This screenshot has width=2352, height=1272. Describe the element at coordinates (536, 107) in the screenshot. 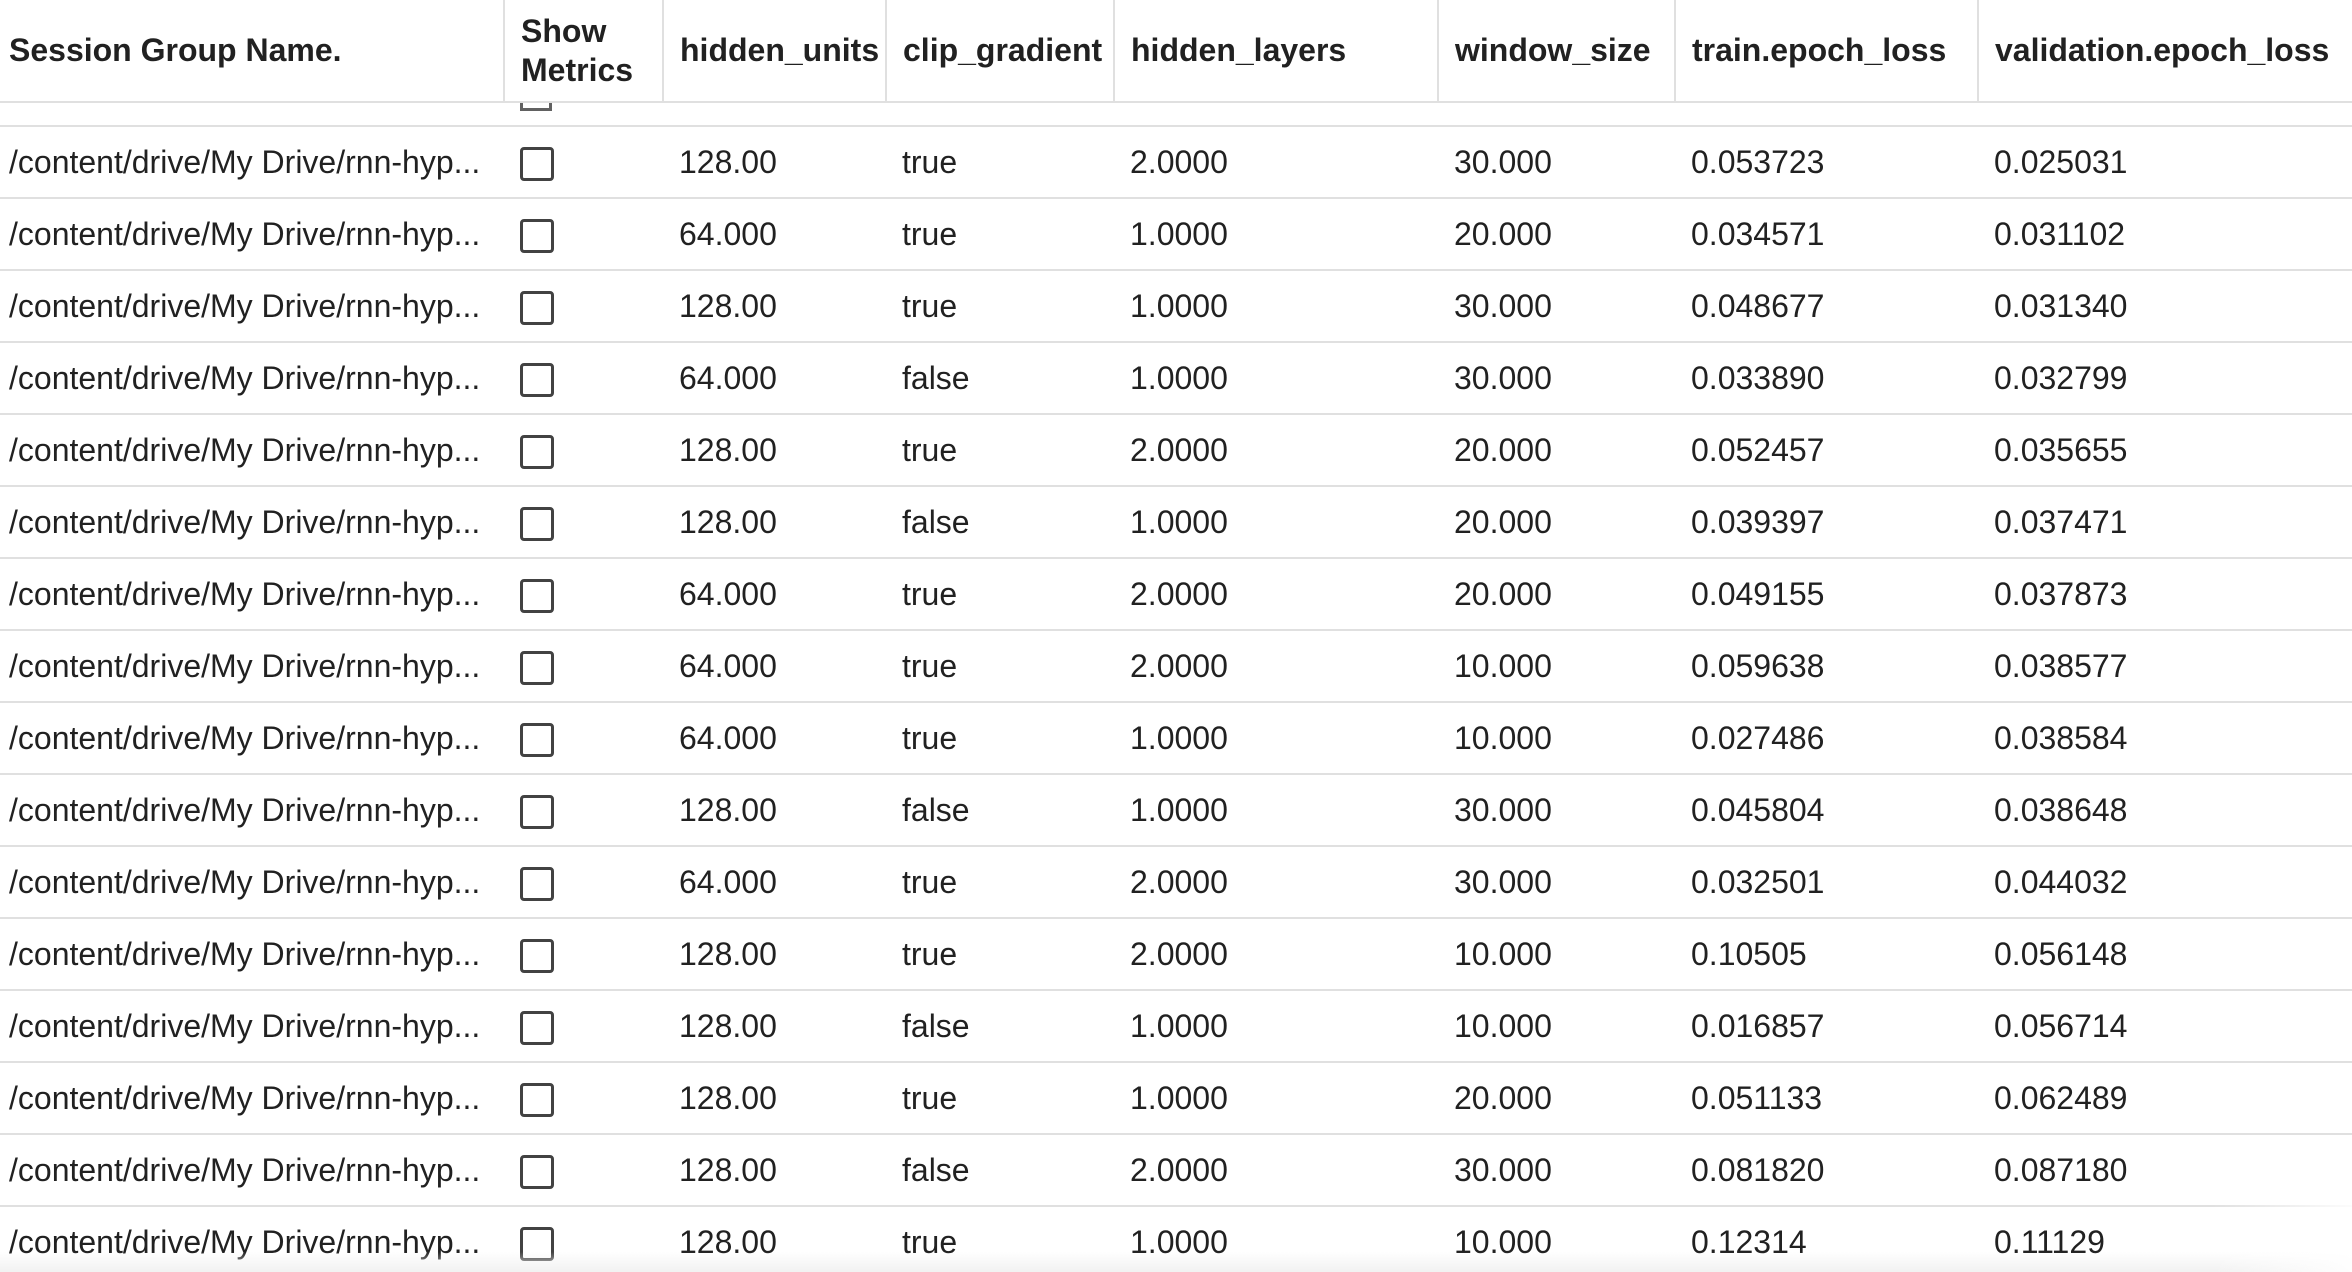

I see `checkbox-partial` at that location.